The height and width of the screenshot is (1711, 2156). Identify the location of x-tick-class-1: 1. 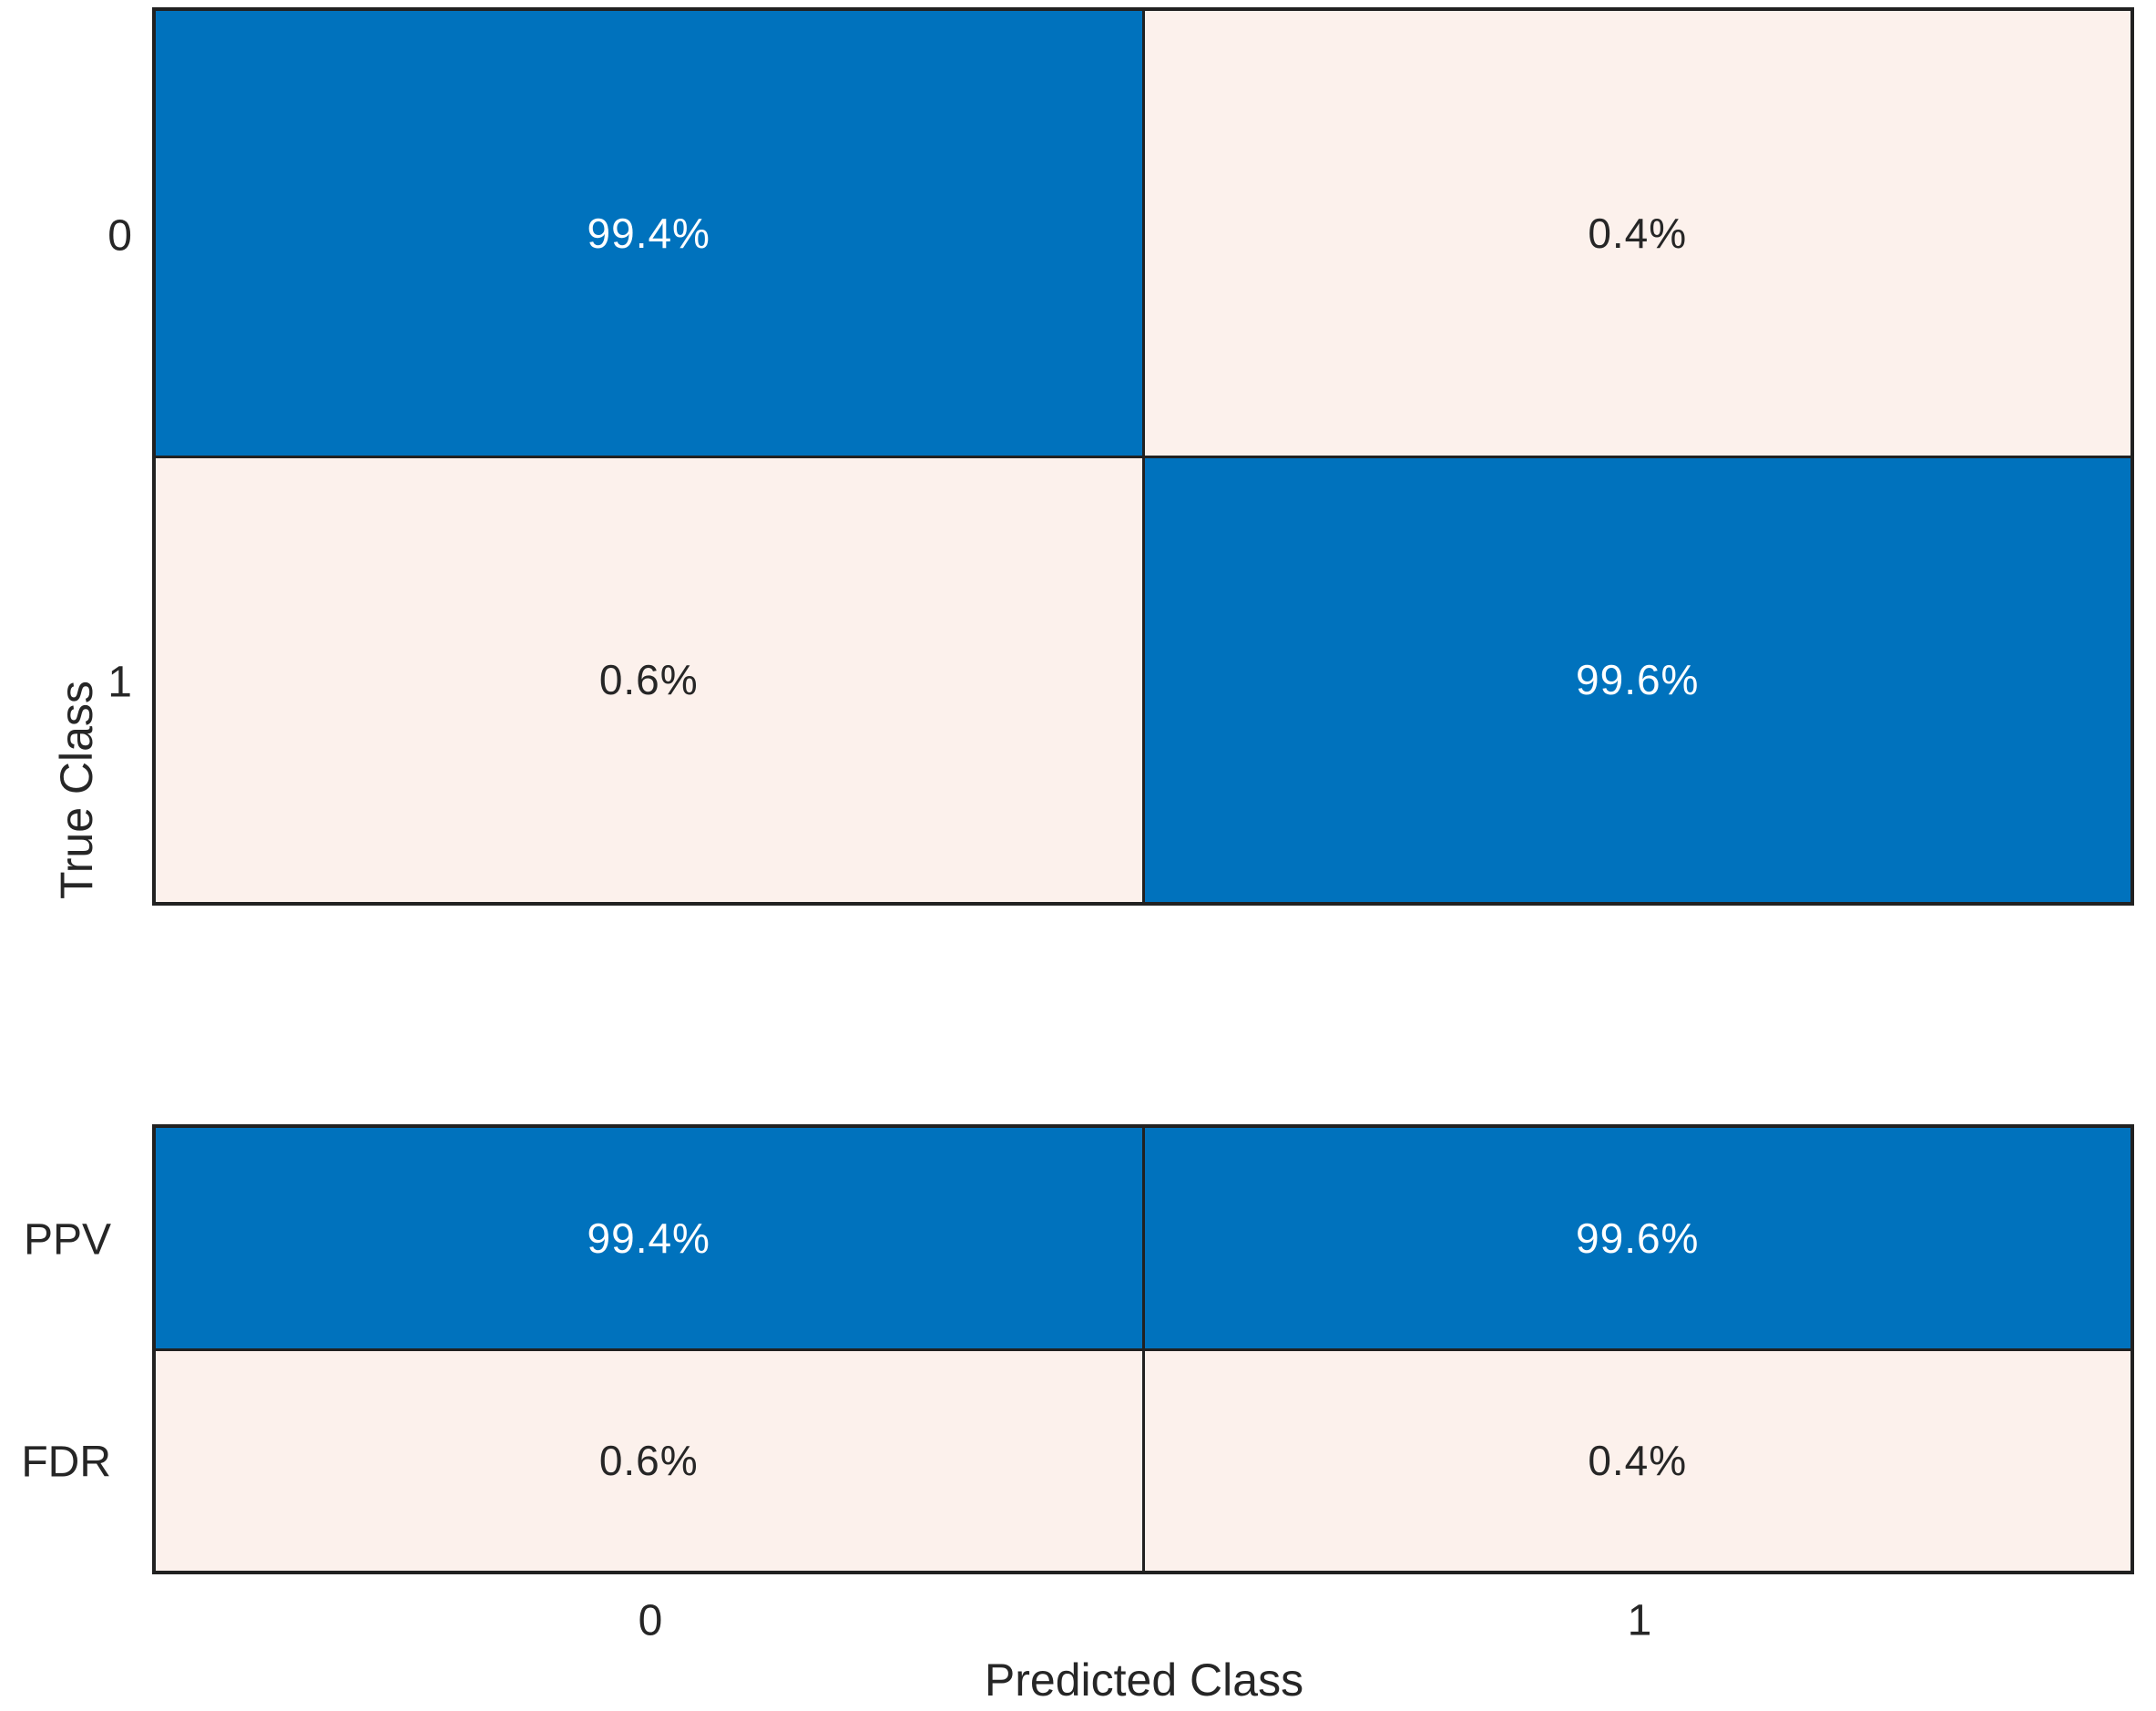
(1639, 1620).